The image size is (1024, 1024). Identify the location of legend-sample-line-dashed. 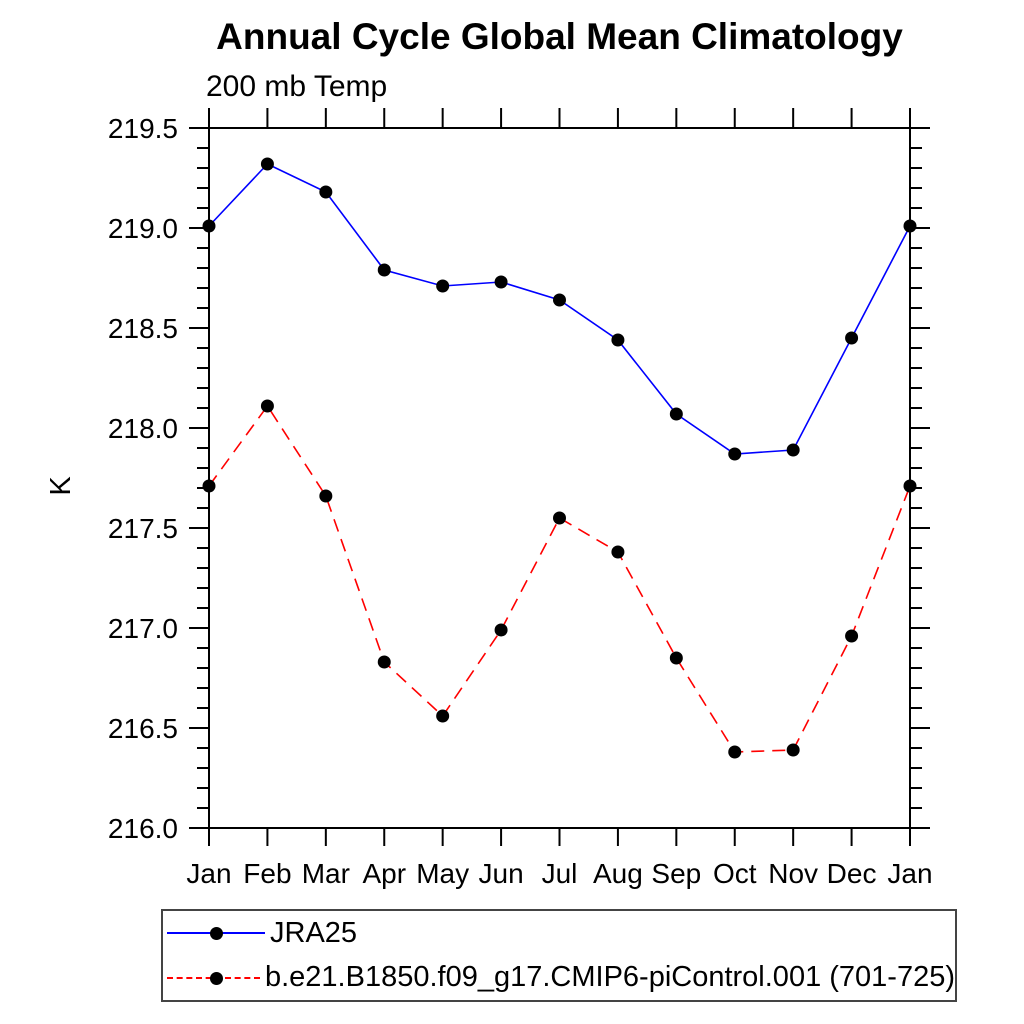
(213, 978).